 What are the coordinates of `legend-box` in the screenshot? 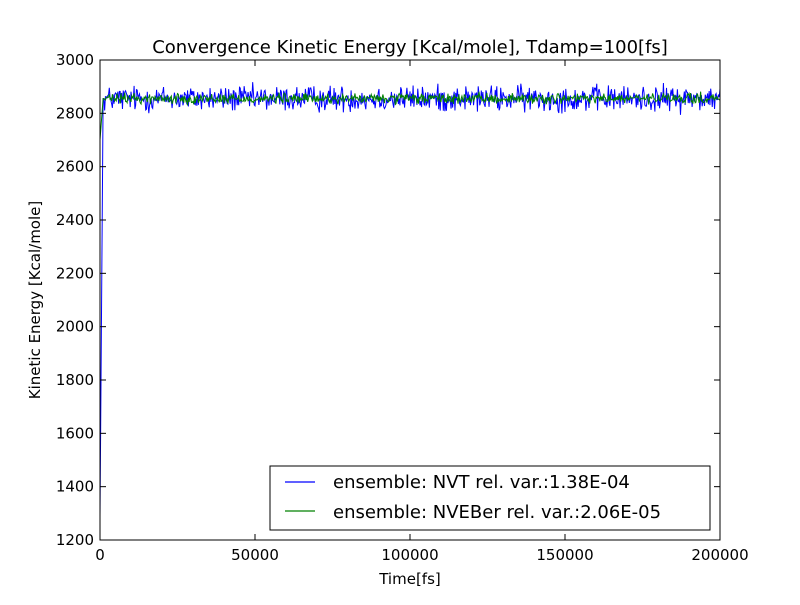 It's located at (490, 498).